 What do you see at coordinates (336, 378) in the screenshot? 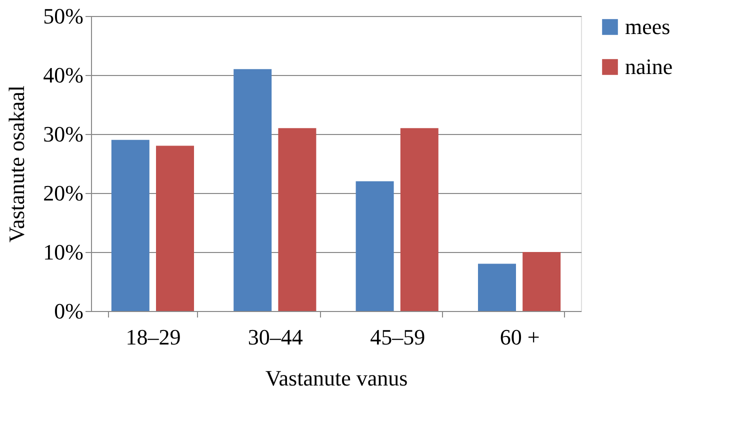
I see `x-axis-title: Vastanute vanus` at bounding box center [336, 378].